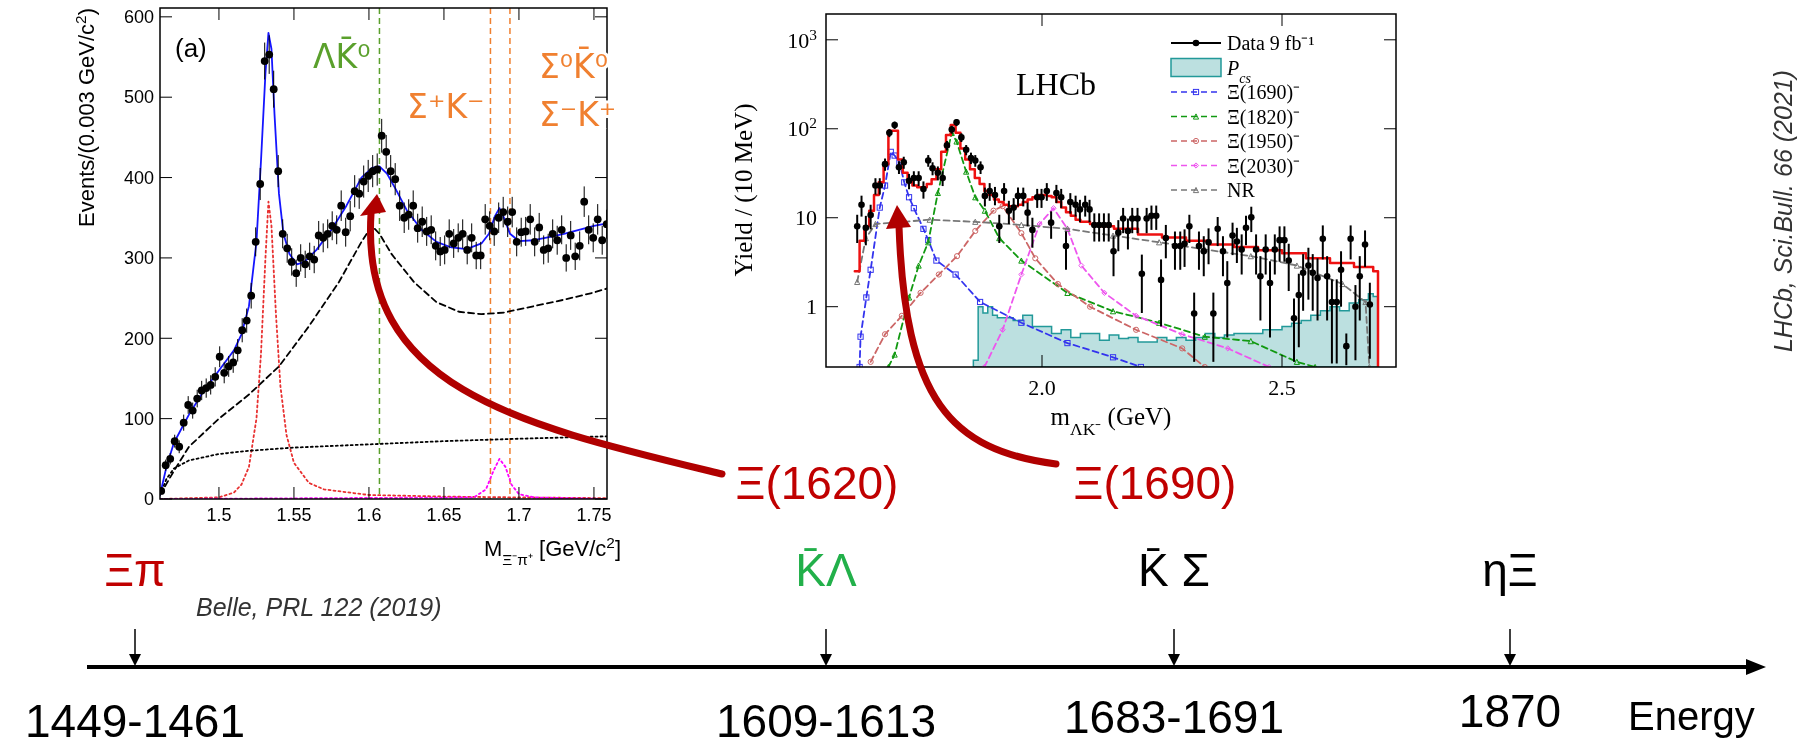 The height and width of the screenshot is (742, 1810). I want to click on y-tick-label: 600, so click(138, 17).